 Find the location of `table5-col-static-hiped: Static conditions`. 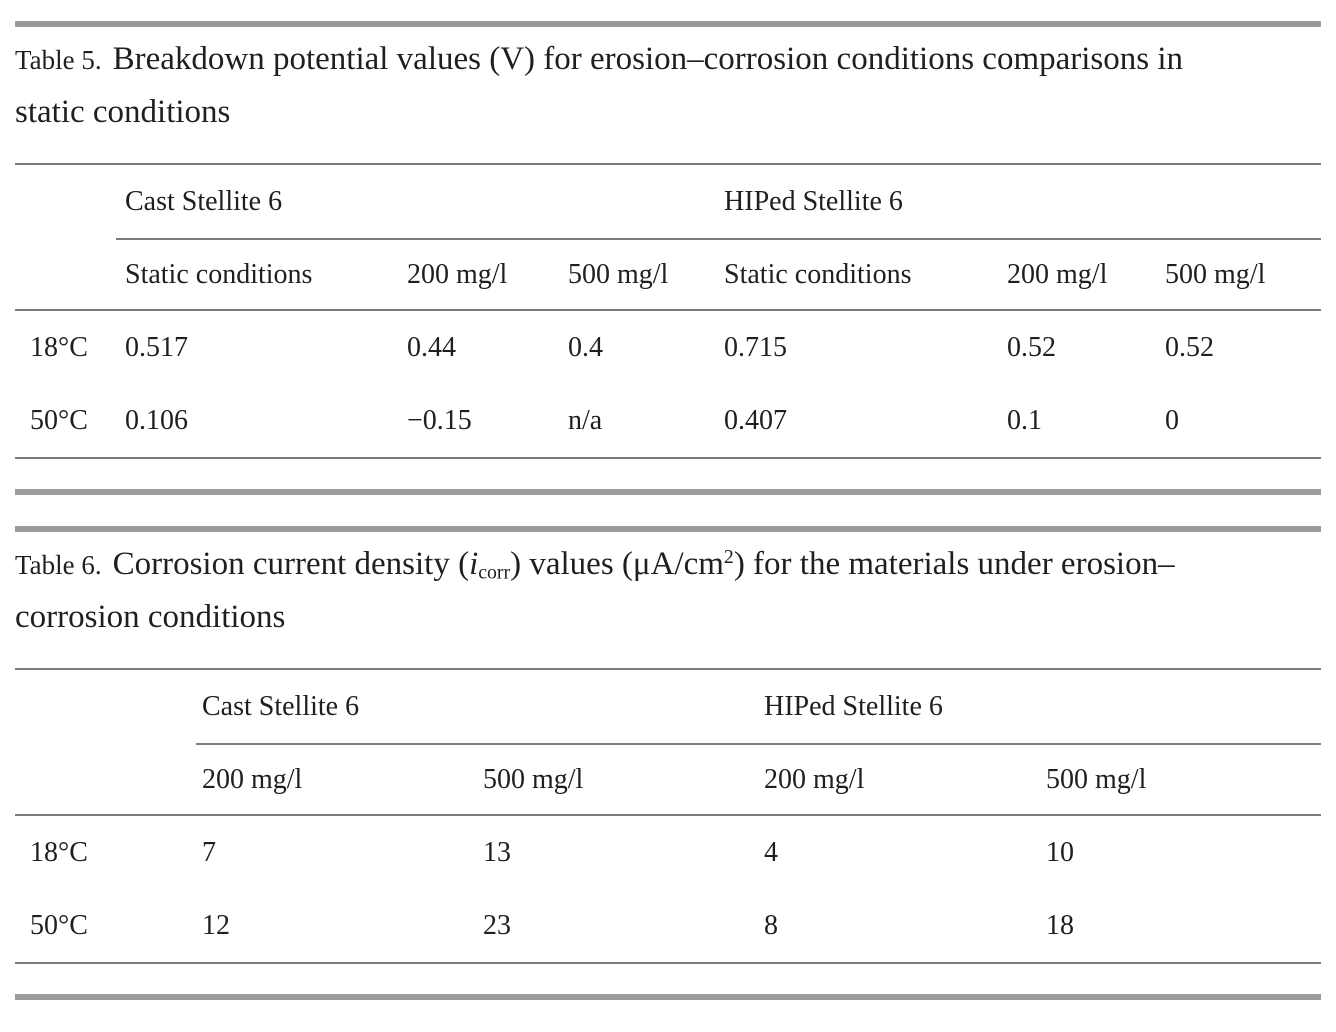

table5-col-static-hiped: Static conditions is located at coordinates (866, 275).